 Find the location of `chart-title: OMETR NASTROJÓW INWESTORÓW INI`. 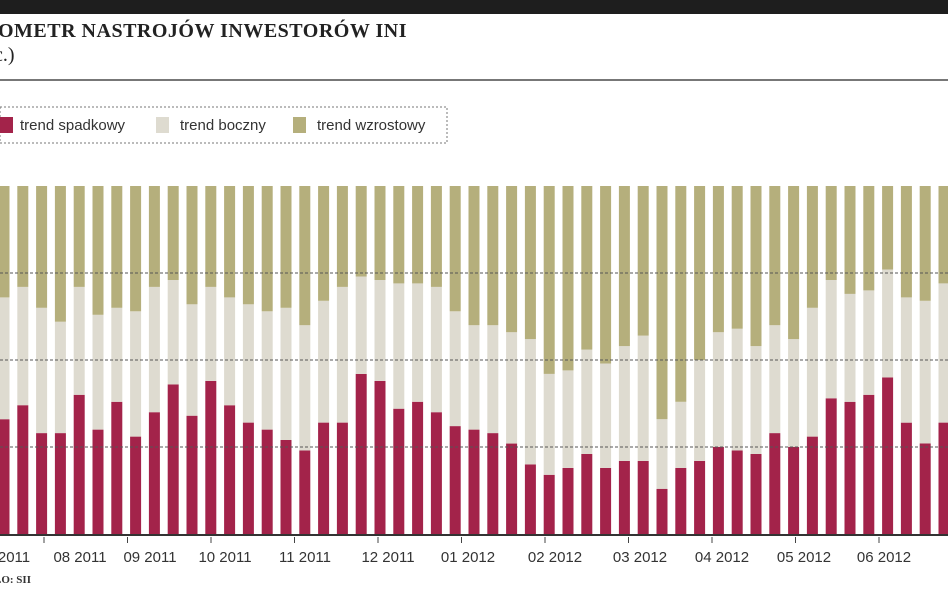

chart-title: OMETR NASTROJÓW INWESTORÓW INI is located at coordinates (203, 31).